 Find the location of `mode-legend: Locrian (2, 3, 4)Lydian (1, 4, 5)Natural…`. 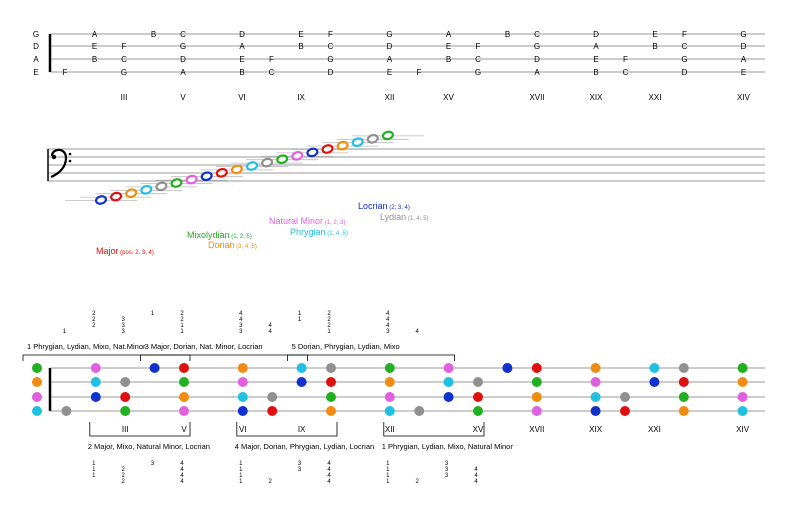

mode-legend: Locrian (2, 3, 4)Lydian (1, 4, 5)Natural… is located at coordinates (262, 228).